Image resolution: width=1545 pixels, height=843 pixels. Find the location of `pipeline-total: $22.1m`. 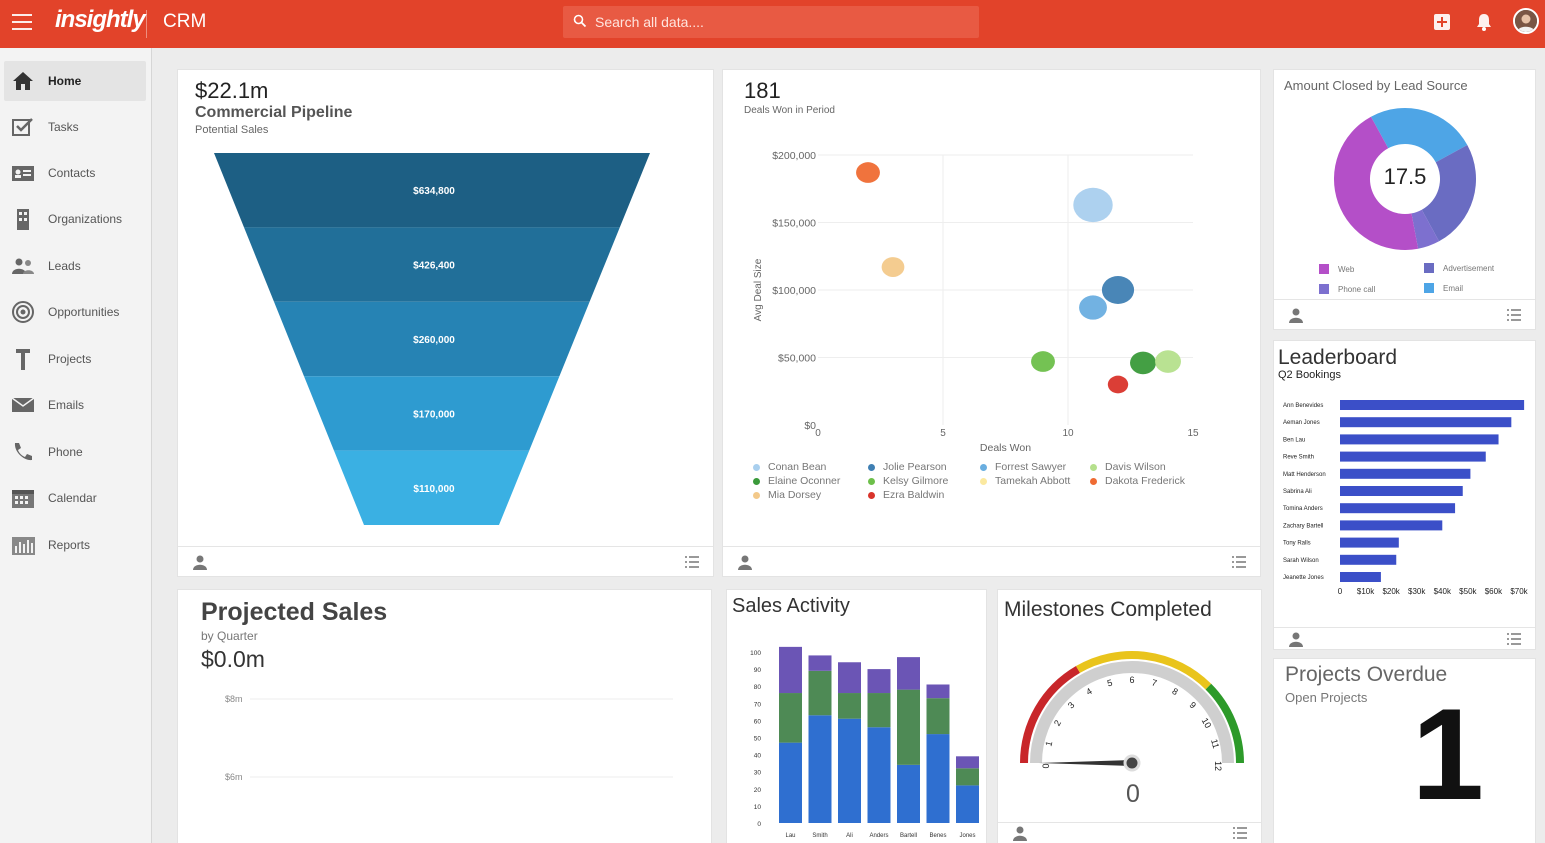

pipeline-total: $22.1m is located at coordinates (232, 90).